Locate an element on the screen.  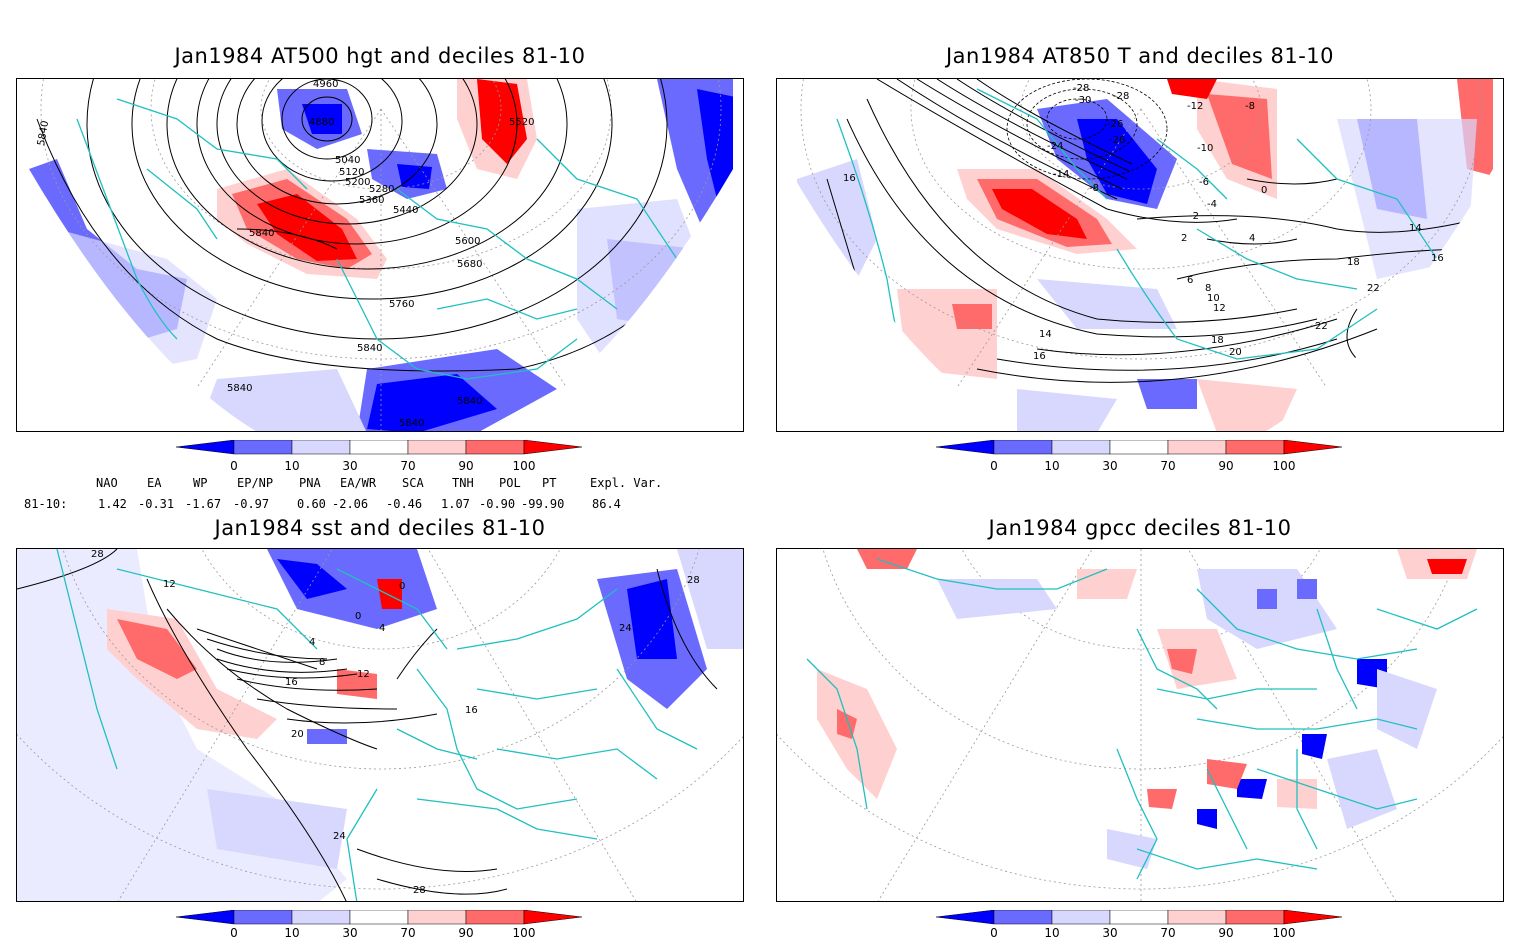
contour-label: 5040 is located at coordinates (347, 160).